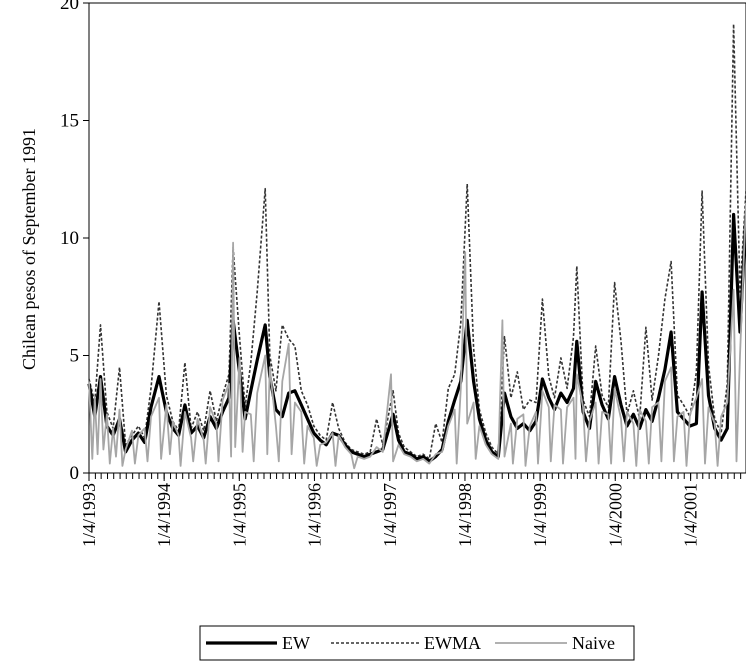 The image size is (746, 665). I want to click on x-tick-label: 1/4/1999, so click(540, 515).